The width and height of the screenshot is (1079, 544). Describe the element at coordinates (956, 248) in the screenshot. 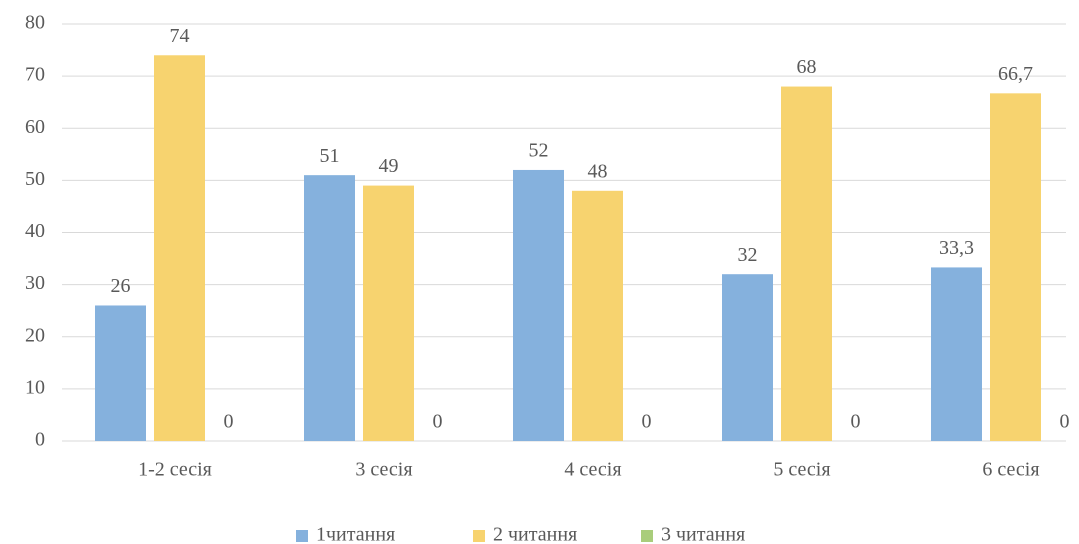

I see `data-label: 33,3` at that location.